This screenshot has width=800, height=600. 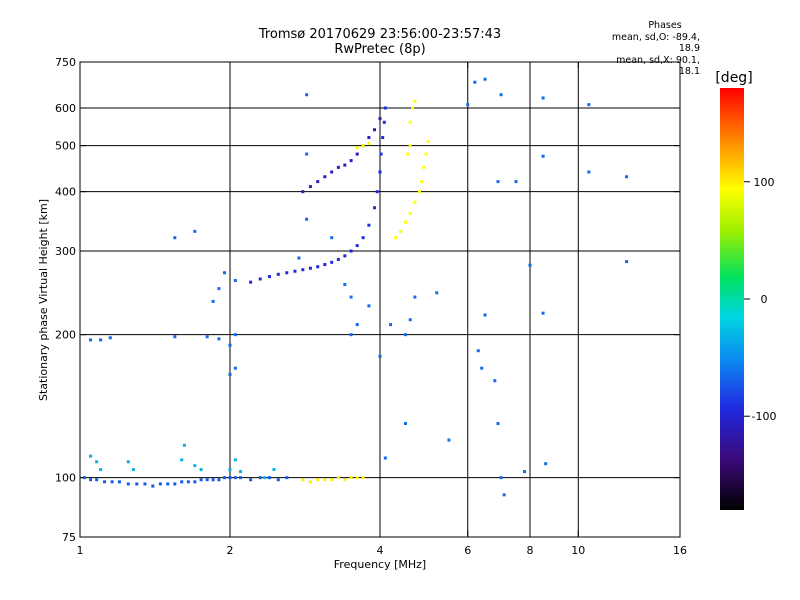 I want to click on y-tick-label: 100, so click(x=65, y=478).